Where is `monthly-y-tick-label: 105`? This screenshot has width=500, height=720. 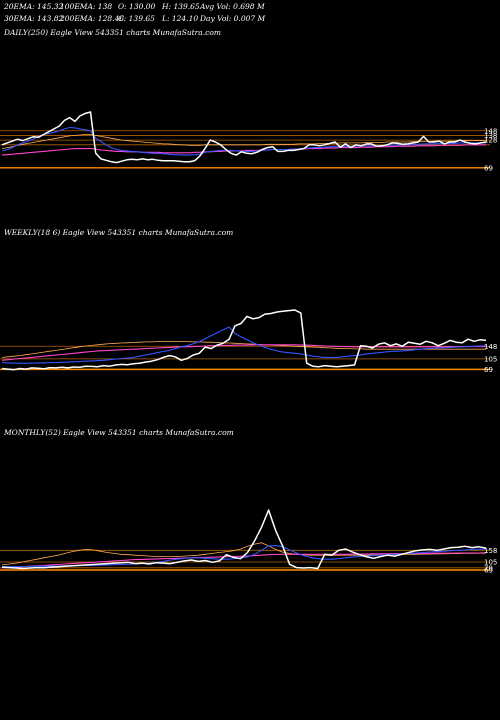 monthly-y-tick-label: 105 is located at coordinates (490, 563).